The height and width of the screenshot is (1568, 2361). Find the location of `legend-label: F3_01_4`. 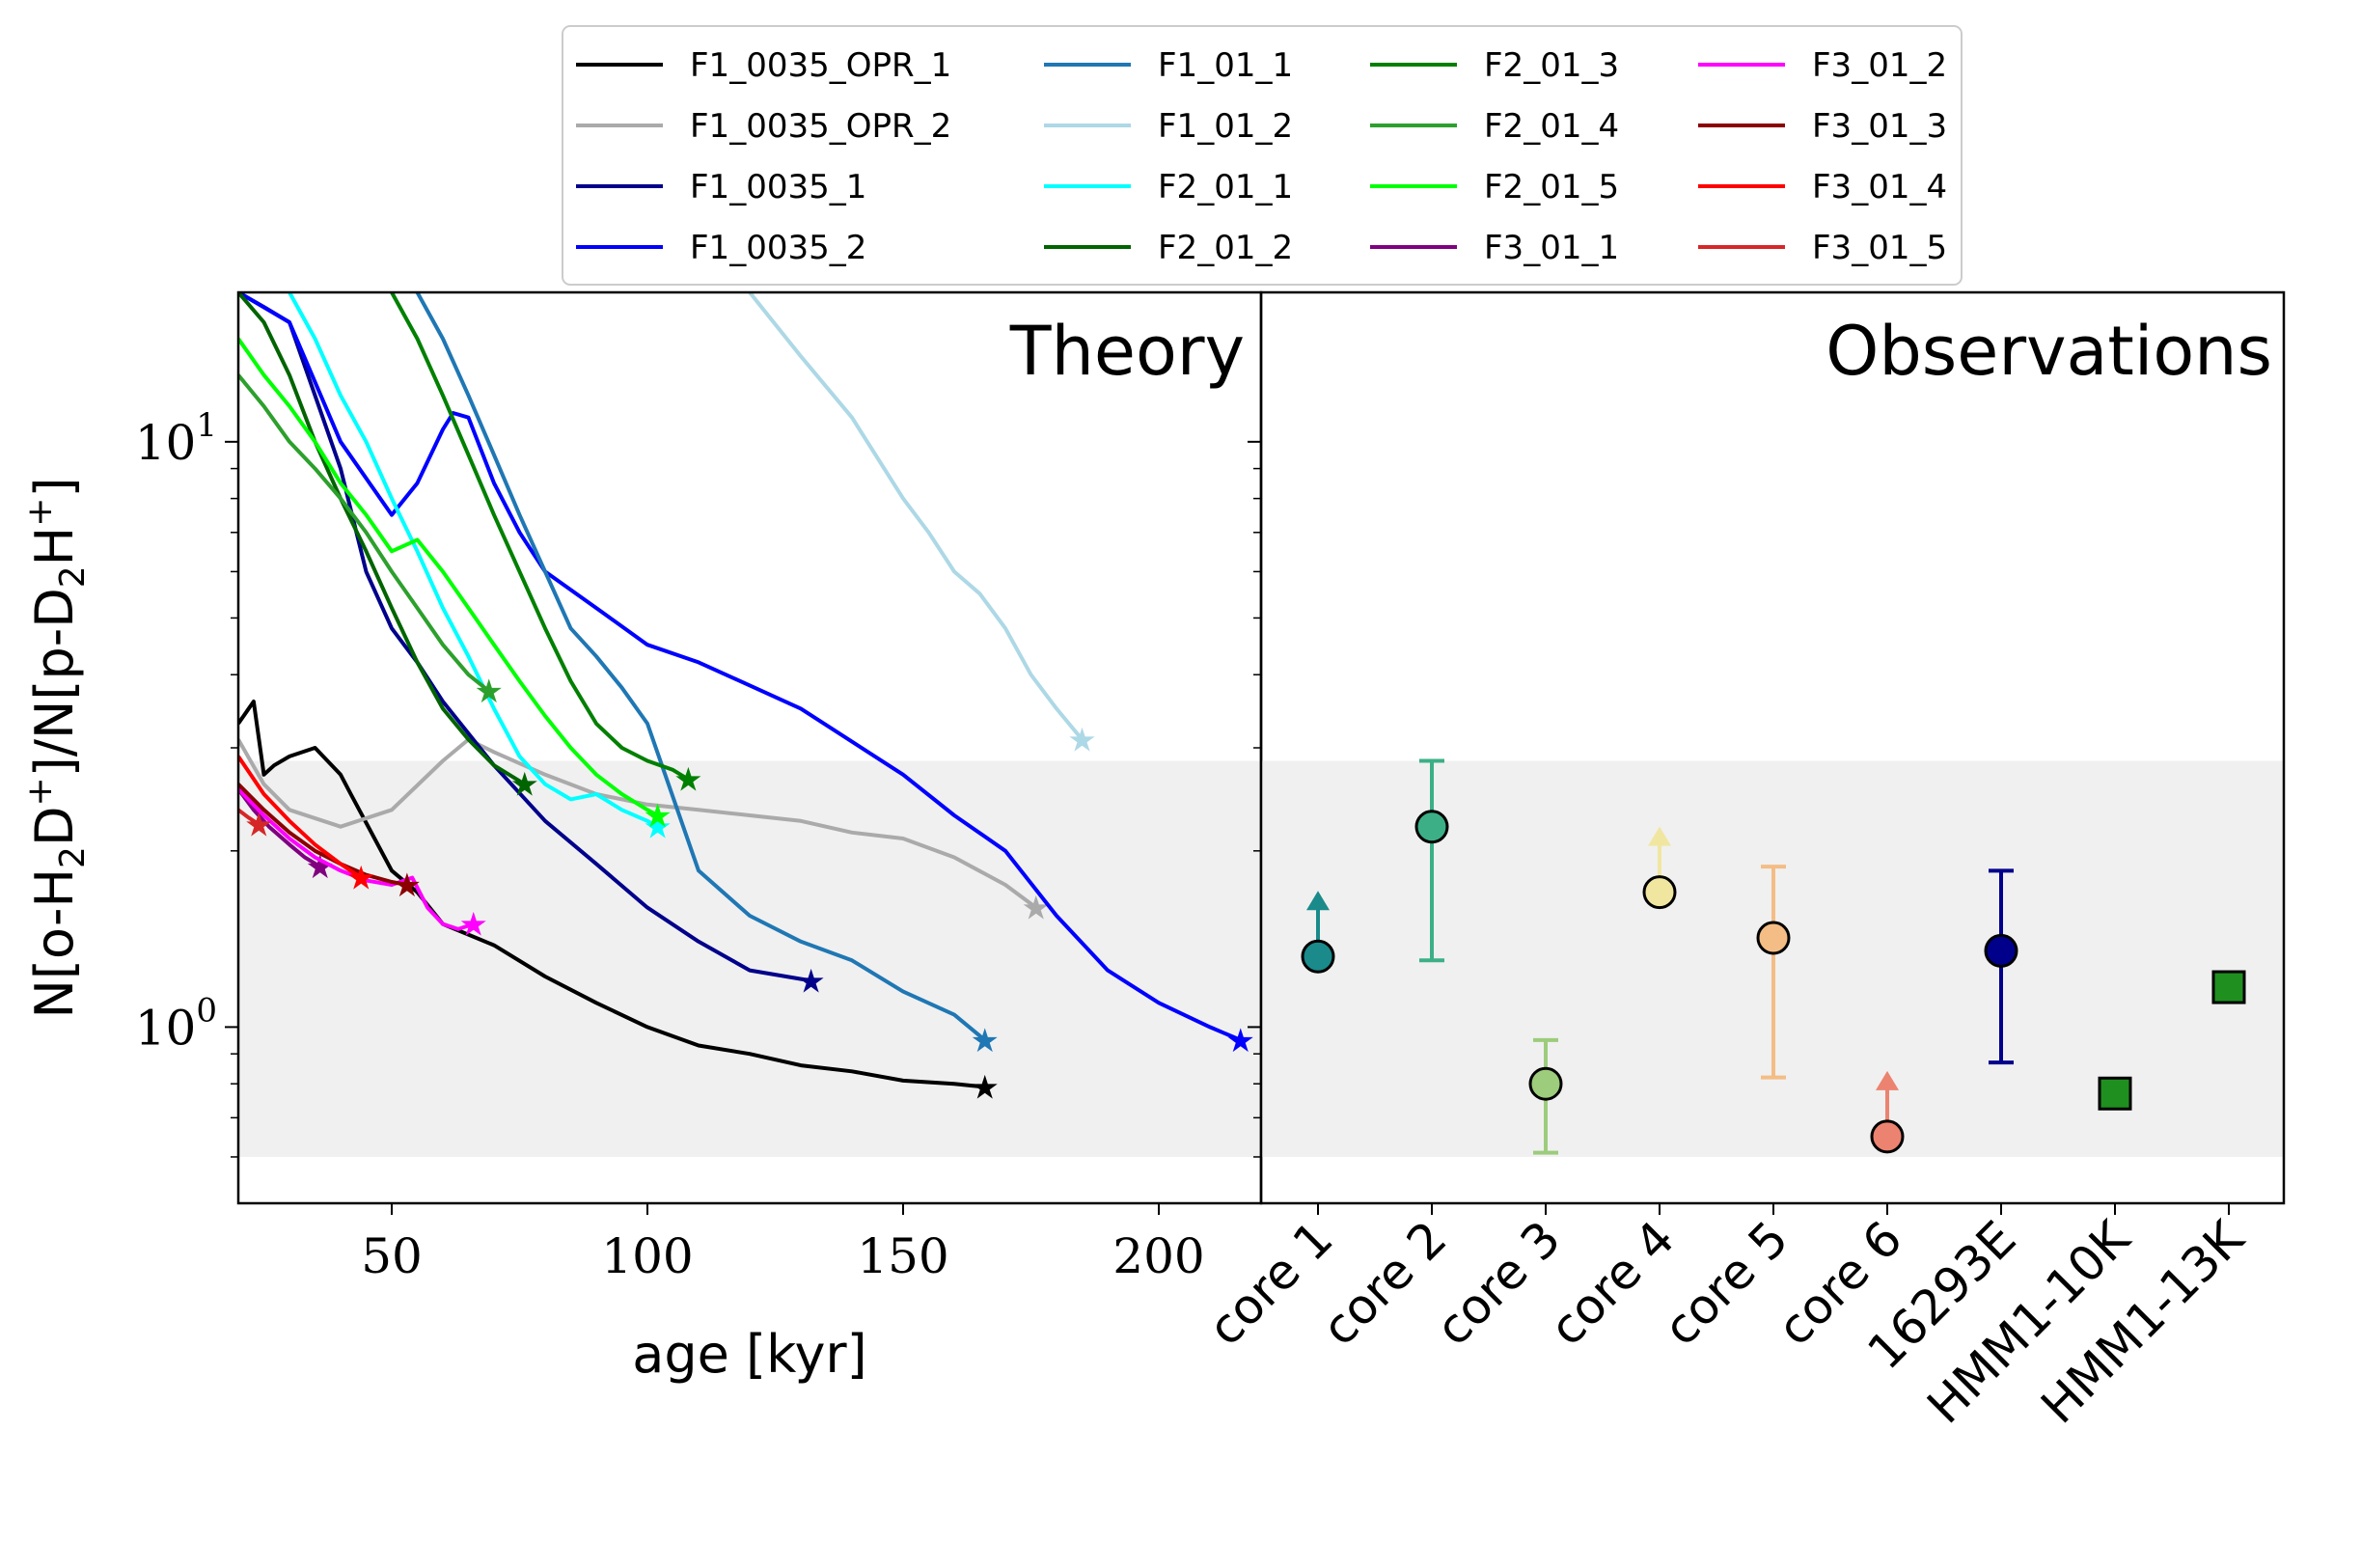

legend-label: F3_01_4 is located at coordinates (1879, 187).